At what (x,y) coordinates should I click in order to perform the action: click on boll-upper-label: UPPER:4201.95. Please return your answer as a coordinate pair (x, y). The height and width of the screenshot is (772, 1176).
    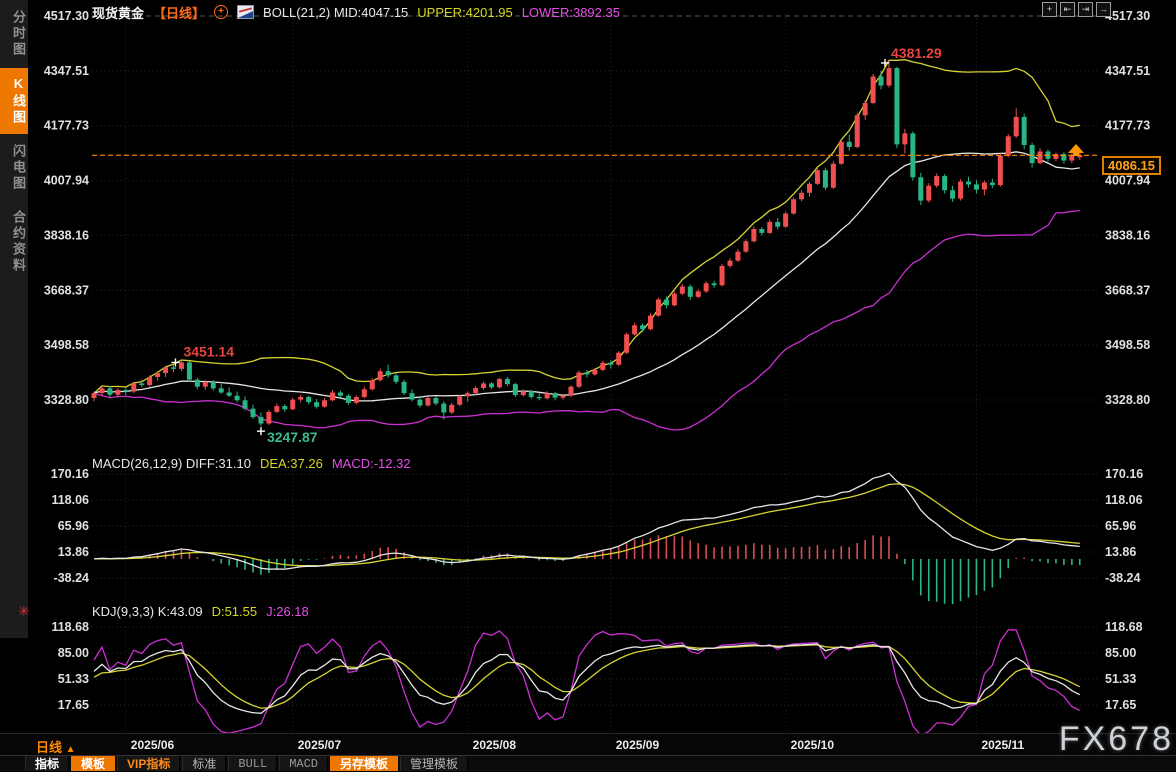
    Looking at the image, I should click on (465, 12).